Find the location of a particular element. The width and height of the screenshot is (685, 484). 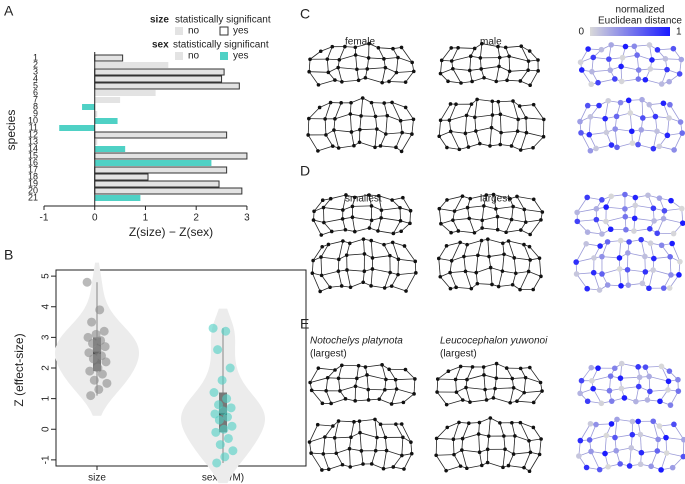

colorbar-title: Euclidean distance is located at coordinates (640, 21).